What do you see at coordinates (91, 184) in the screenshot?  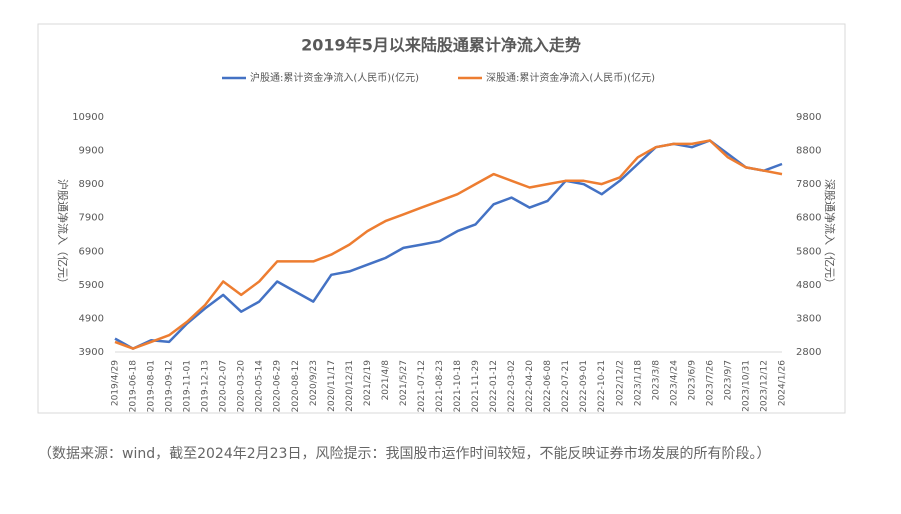 I see `y-tick-label: 8900` at bounding box center [91, 184].